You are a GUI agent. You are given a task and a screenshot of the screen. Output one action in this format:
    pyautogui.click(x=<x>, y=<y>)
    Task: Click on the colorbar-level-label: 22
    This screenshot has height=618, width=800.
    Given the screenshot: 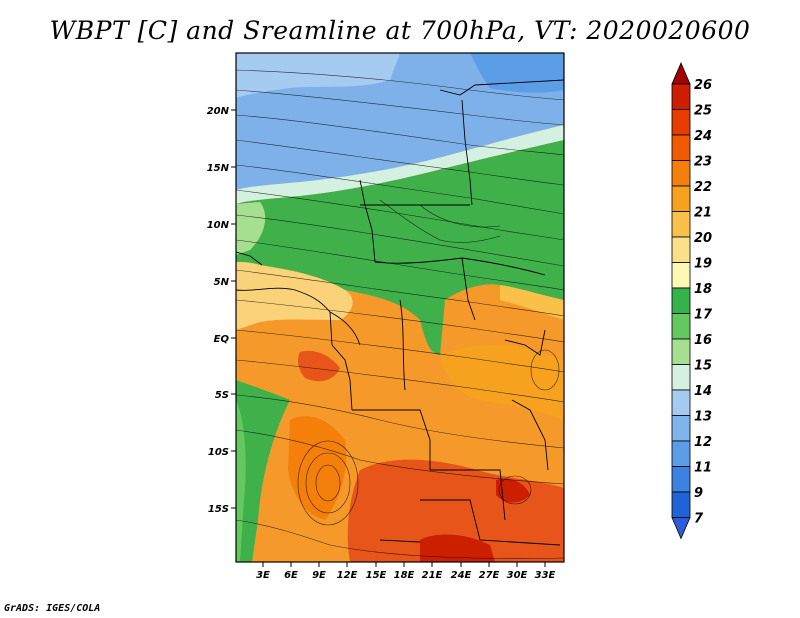 What is the action you would take?
    pyautogui.click(x=703, y=187)
    